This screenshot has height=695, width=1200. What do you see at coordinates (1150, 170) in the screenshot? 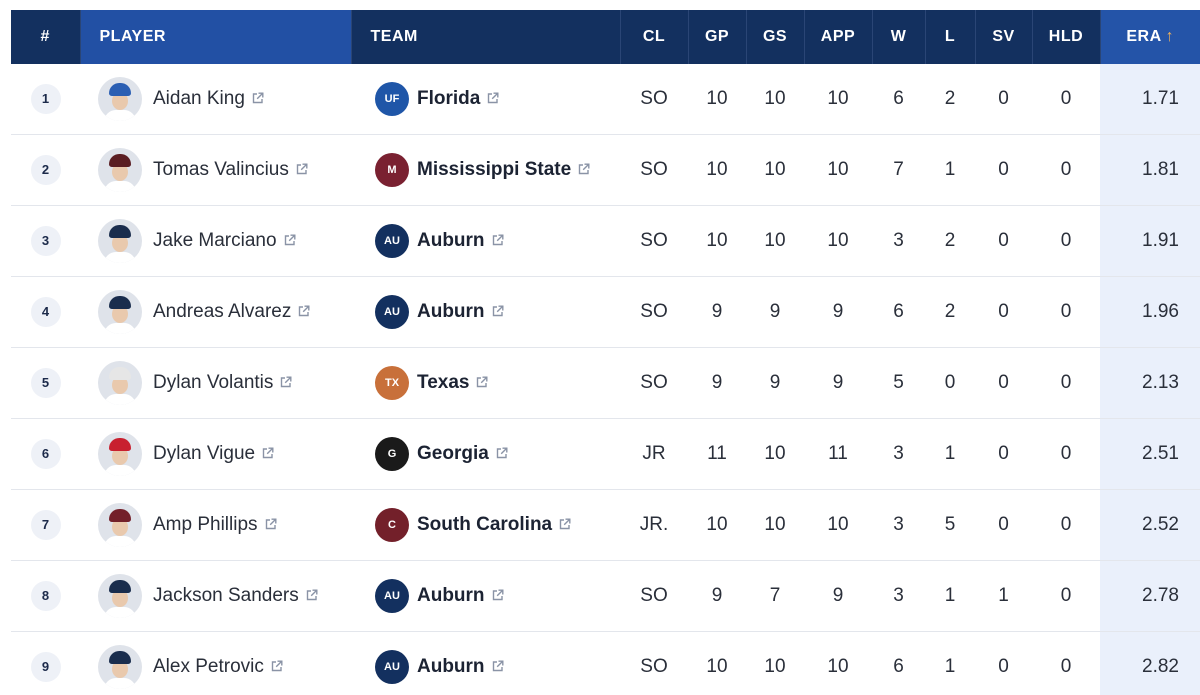
I see `cell-era: 1.81` at bounding box center [1150, 170].